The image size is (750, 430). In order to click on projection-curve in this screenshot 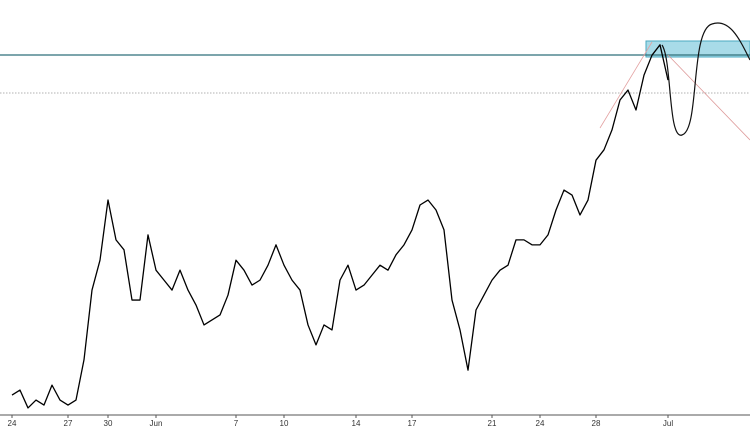, I will do `click(705, 79)`.